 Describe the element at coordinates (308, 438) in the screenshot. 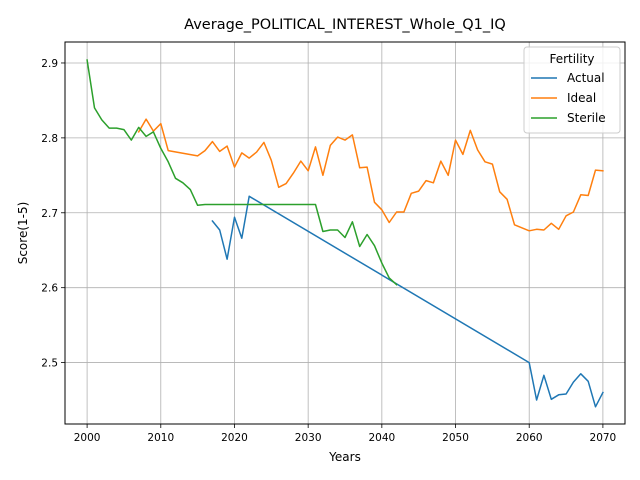

I see `x-tick-label: 2030` at that location.